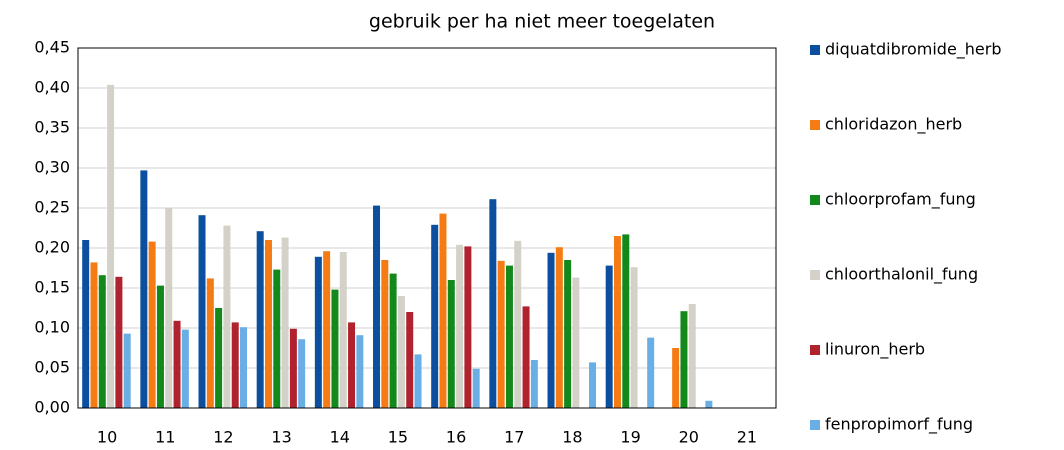 This screenshot has height=450, width=1064. I want to click on x-tick-label: 14, so click(340, 437).